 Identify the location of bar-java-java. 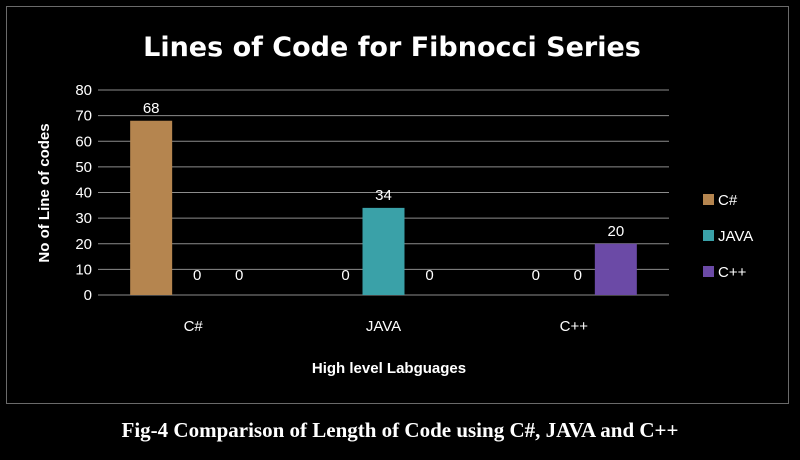
(383, 251).